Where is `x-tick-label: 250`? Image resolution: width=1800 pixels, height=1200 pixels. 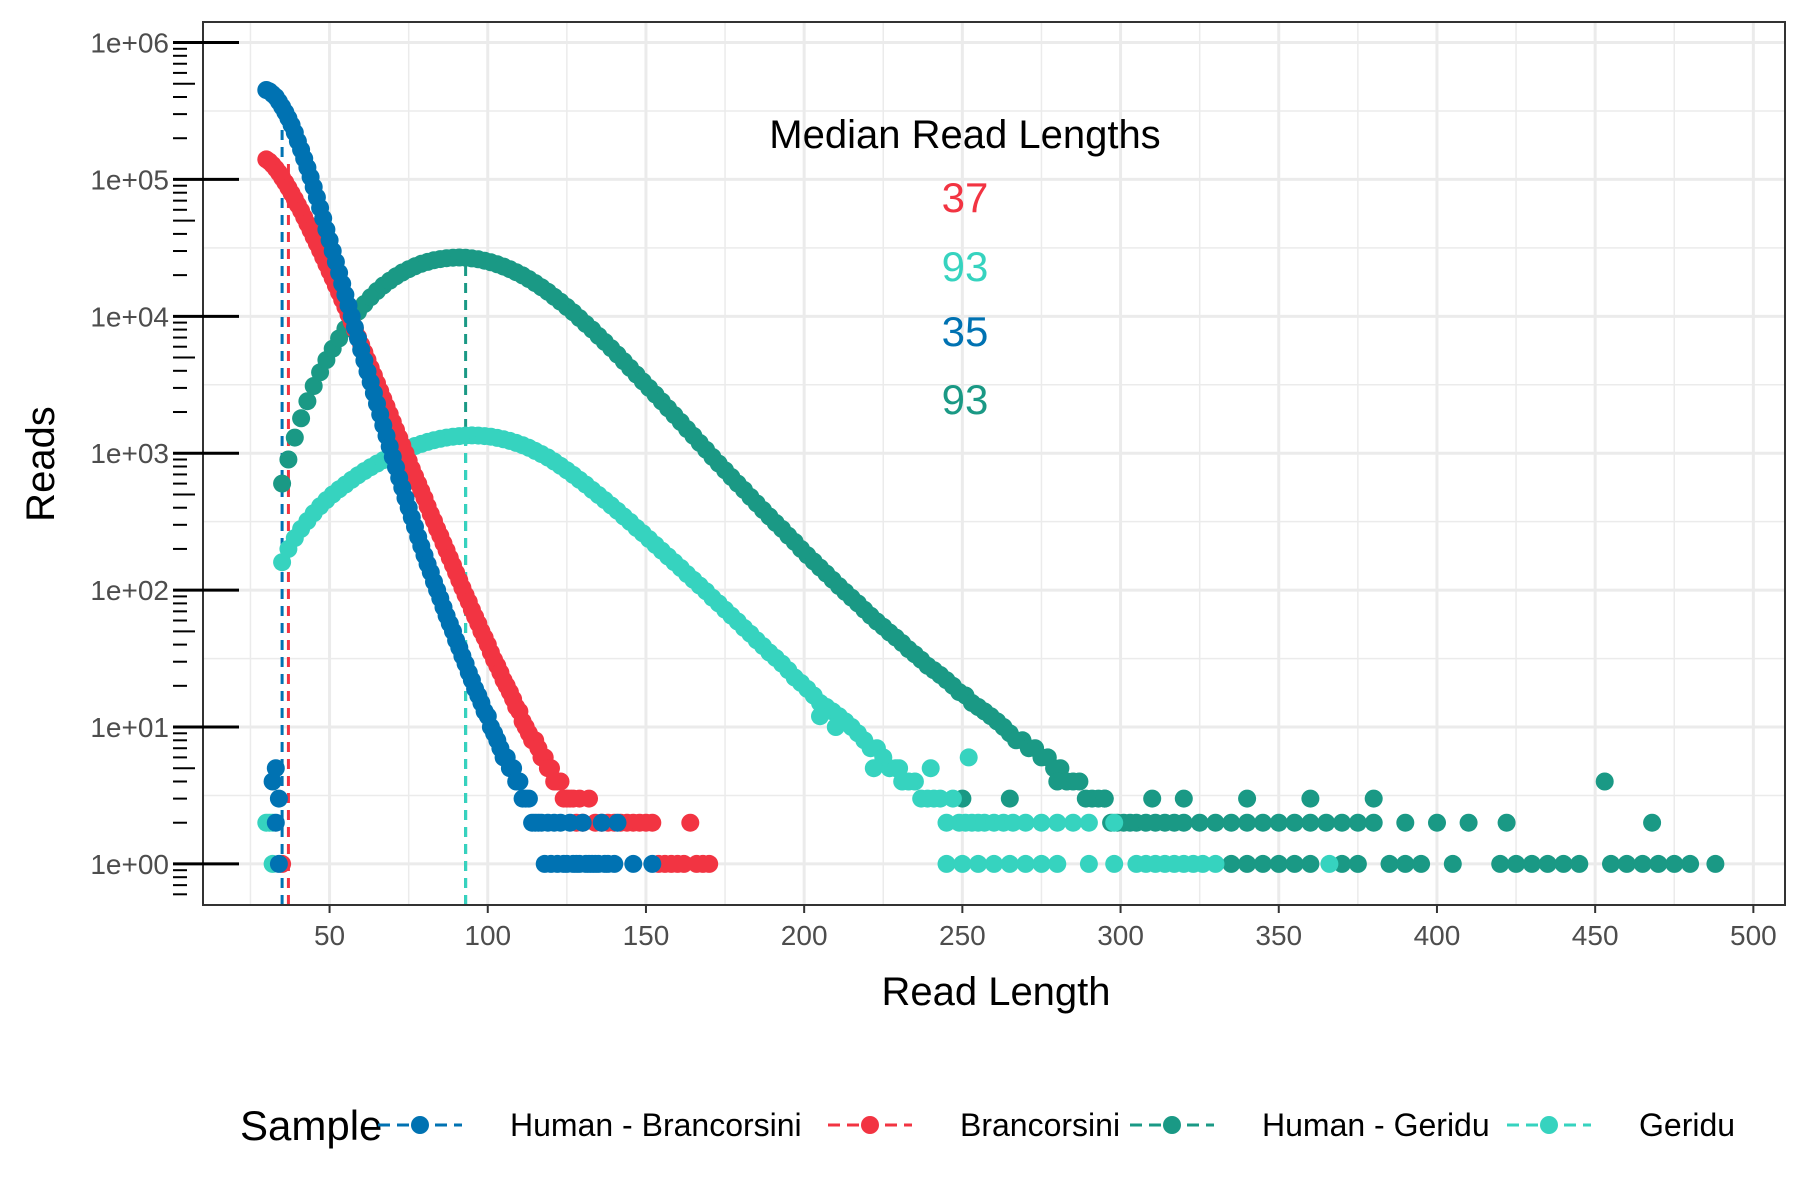 x-tick-label: 250 is located at coordinates (962, 935).